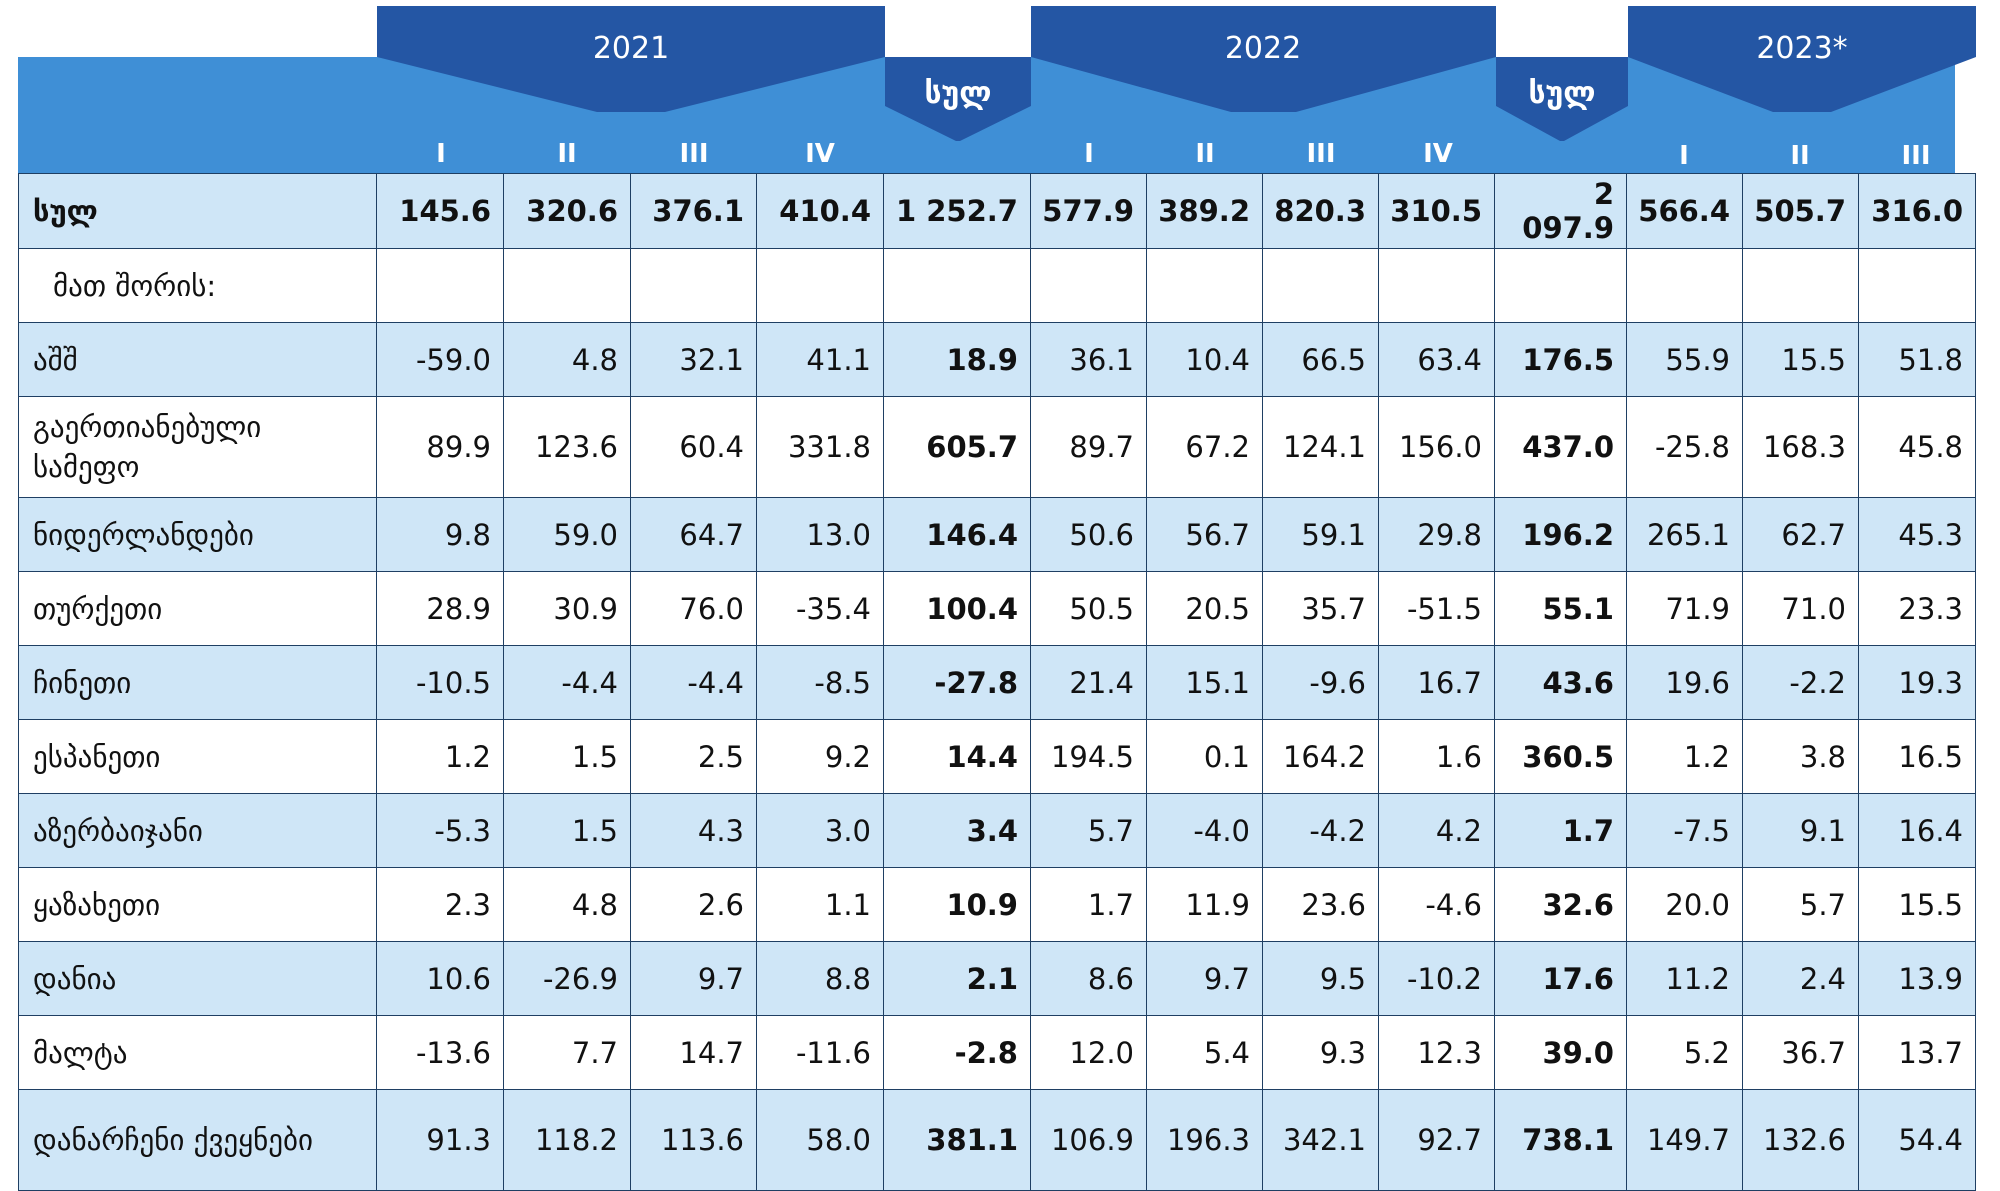 This screenshot has width=2000, height=1191. What do you see at coordinates (1800, 682) in the screenshot?
I see `table-cell: -2.2` at bounding box center [1800, 682].